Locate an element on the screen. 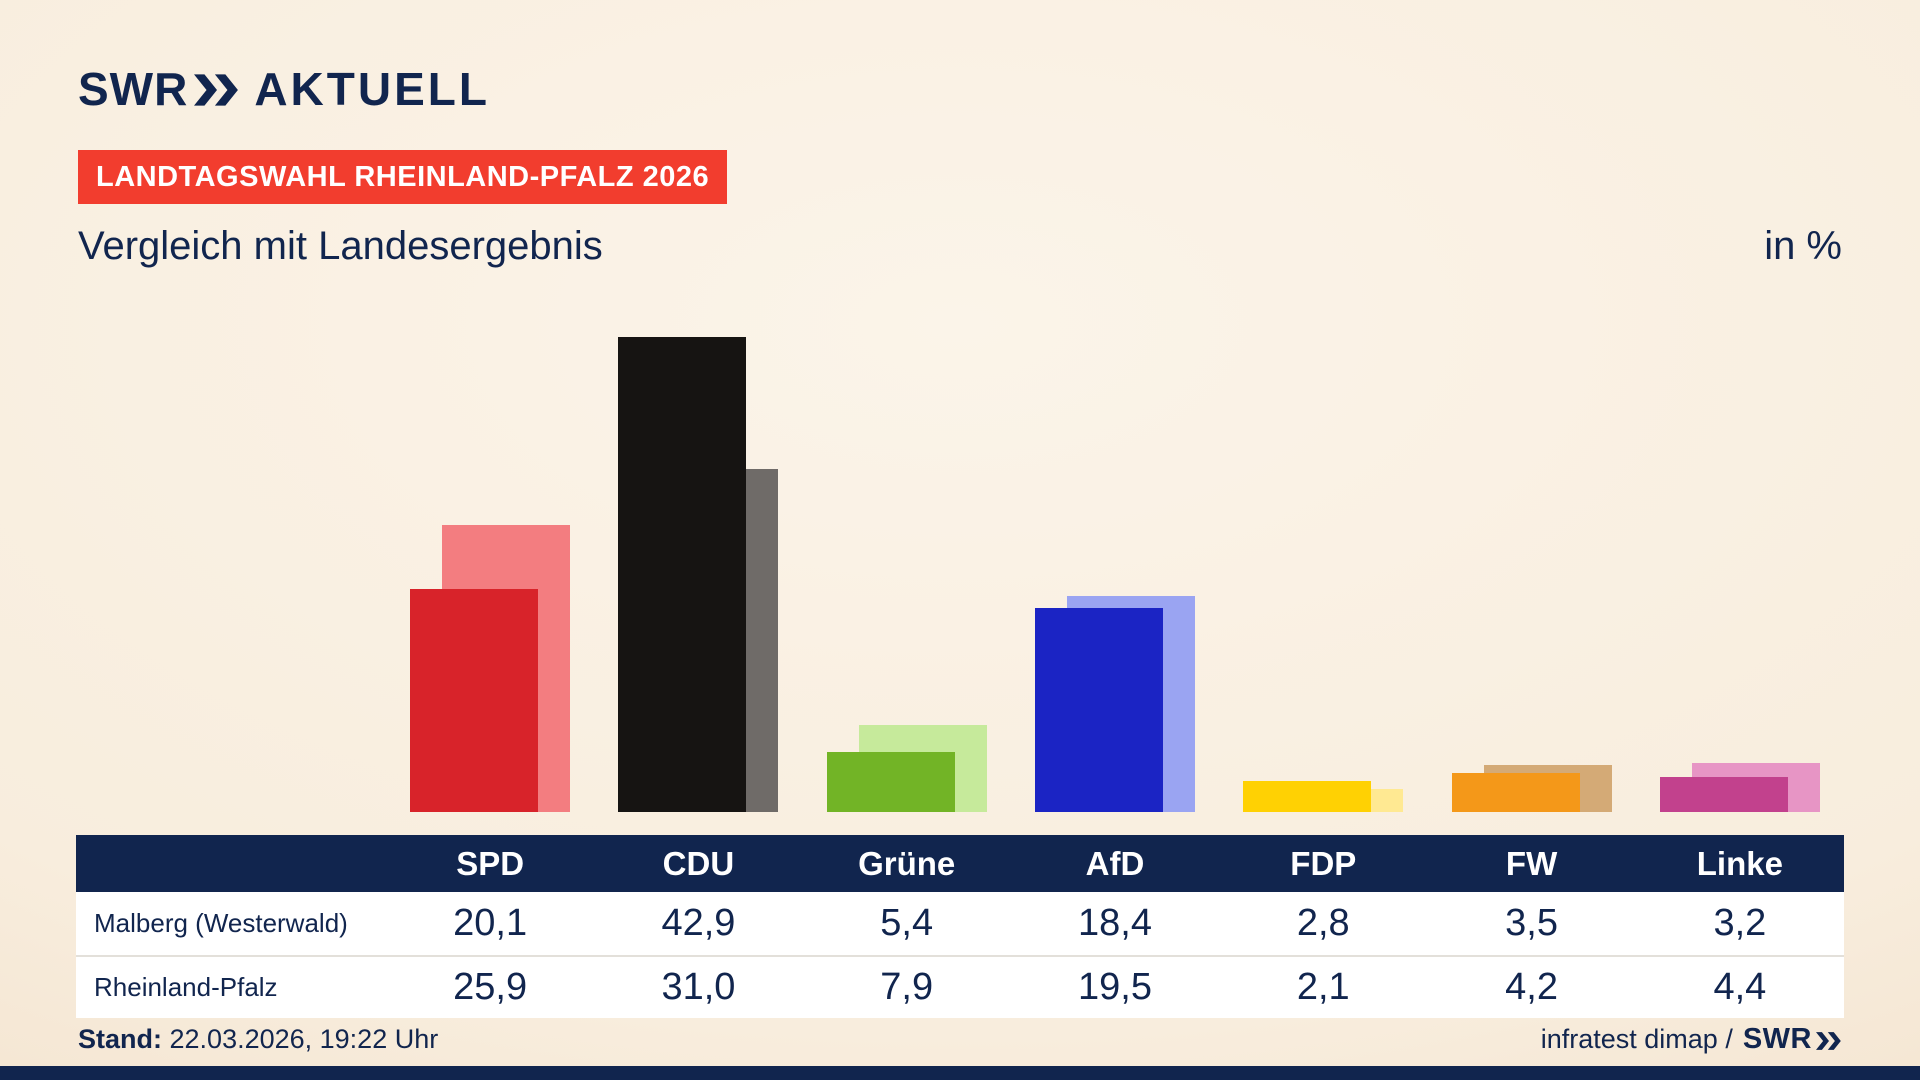 This screenshot has height=1080, width=1920. value-malberg-westerwald-spd: 20,1 is located at coordinates (490, 923).